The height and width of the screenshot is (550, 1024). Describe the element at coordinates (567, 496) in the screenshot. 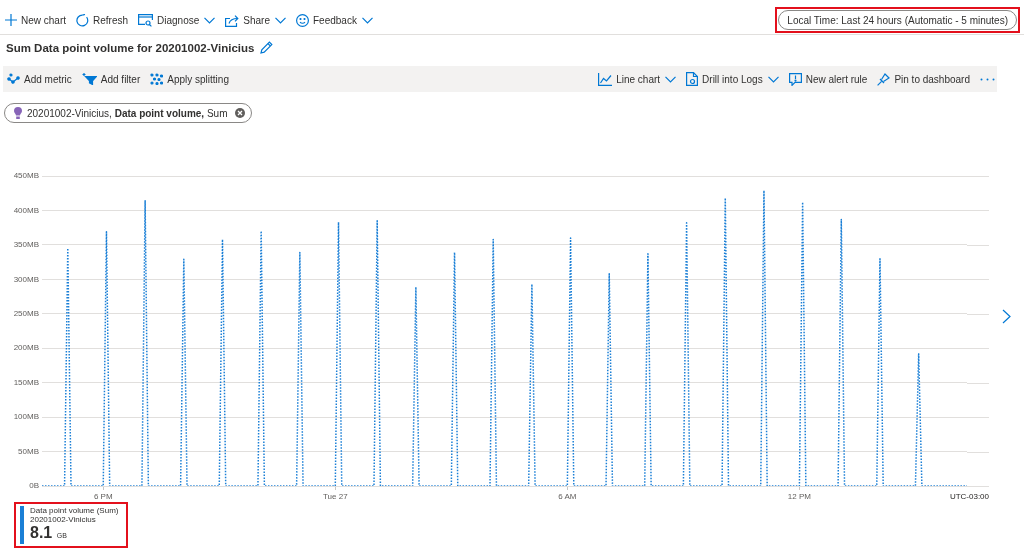

I see `x-tick-label: 6 AM` at that location.